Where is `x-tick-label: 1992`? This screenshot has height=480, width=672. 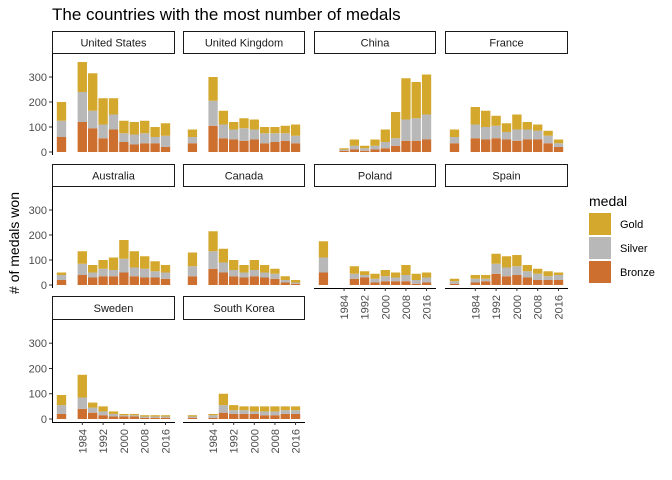 x-tick-label: 1992 is located at coordinates (104, 441).